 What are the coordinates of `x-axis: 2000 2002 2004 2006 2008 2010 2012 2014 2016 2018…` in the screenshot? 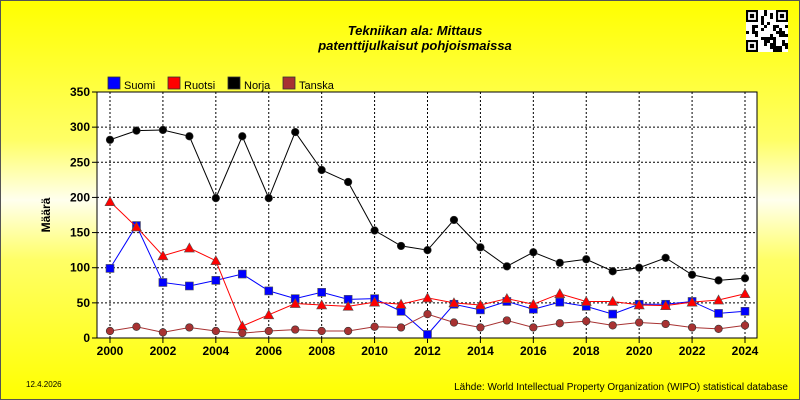 It's located at (428, 348).